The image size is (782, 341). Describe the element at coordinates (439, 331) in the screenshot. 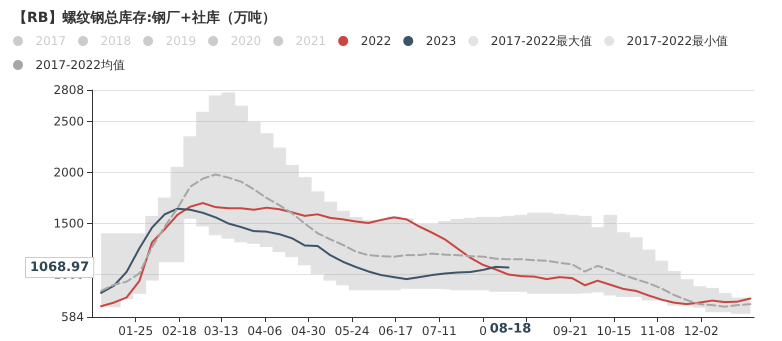

I see `x-tick-label: 07-11` at that location.